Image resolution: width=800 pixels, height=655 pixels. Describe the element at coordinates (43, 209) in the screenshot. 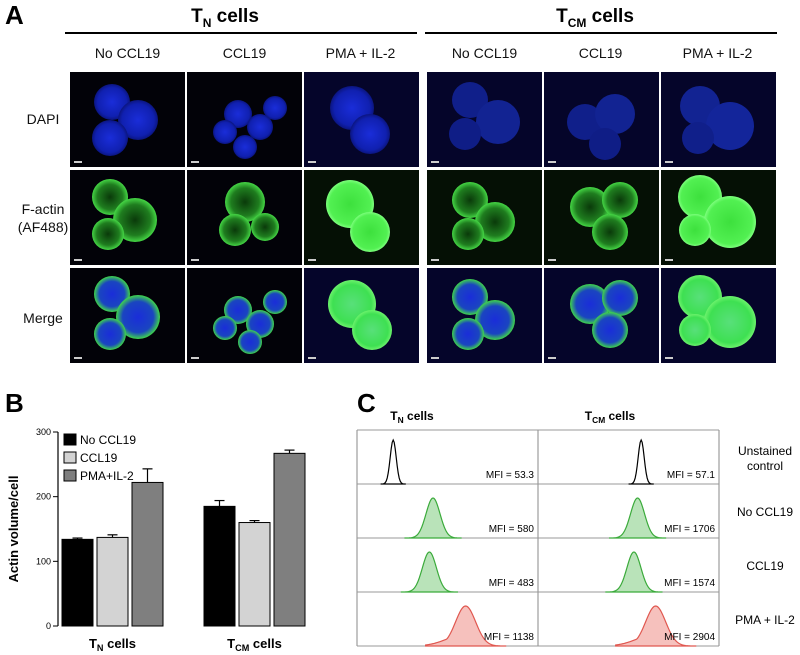

I see `row-label-factin-line1: F-actin` at that location.